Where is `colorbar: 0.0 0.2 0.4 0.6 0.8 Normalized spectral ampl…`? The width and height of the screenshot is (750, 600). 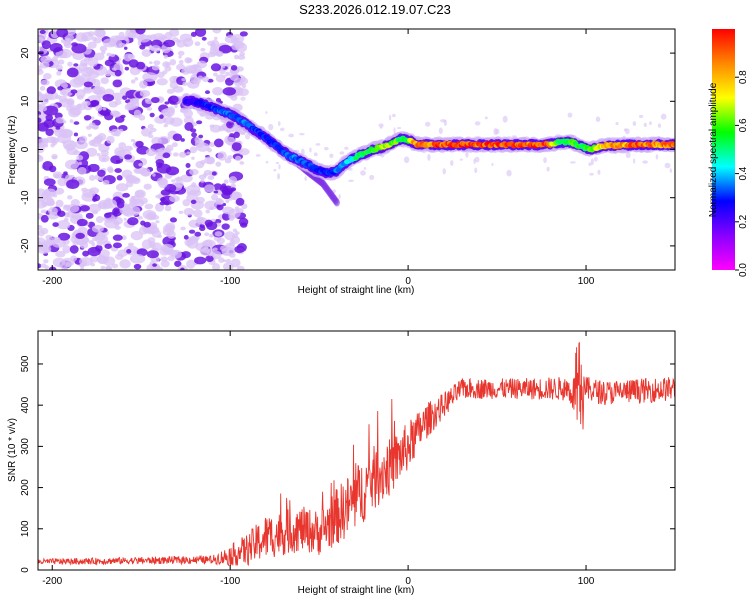
colorbar: 0.0 0.2 0.4 0.6 0.8 Normalized spectral ampl… is located at coordinates (728, 153).